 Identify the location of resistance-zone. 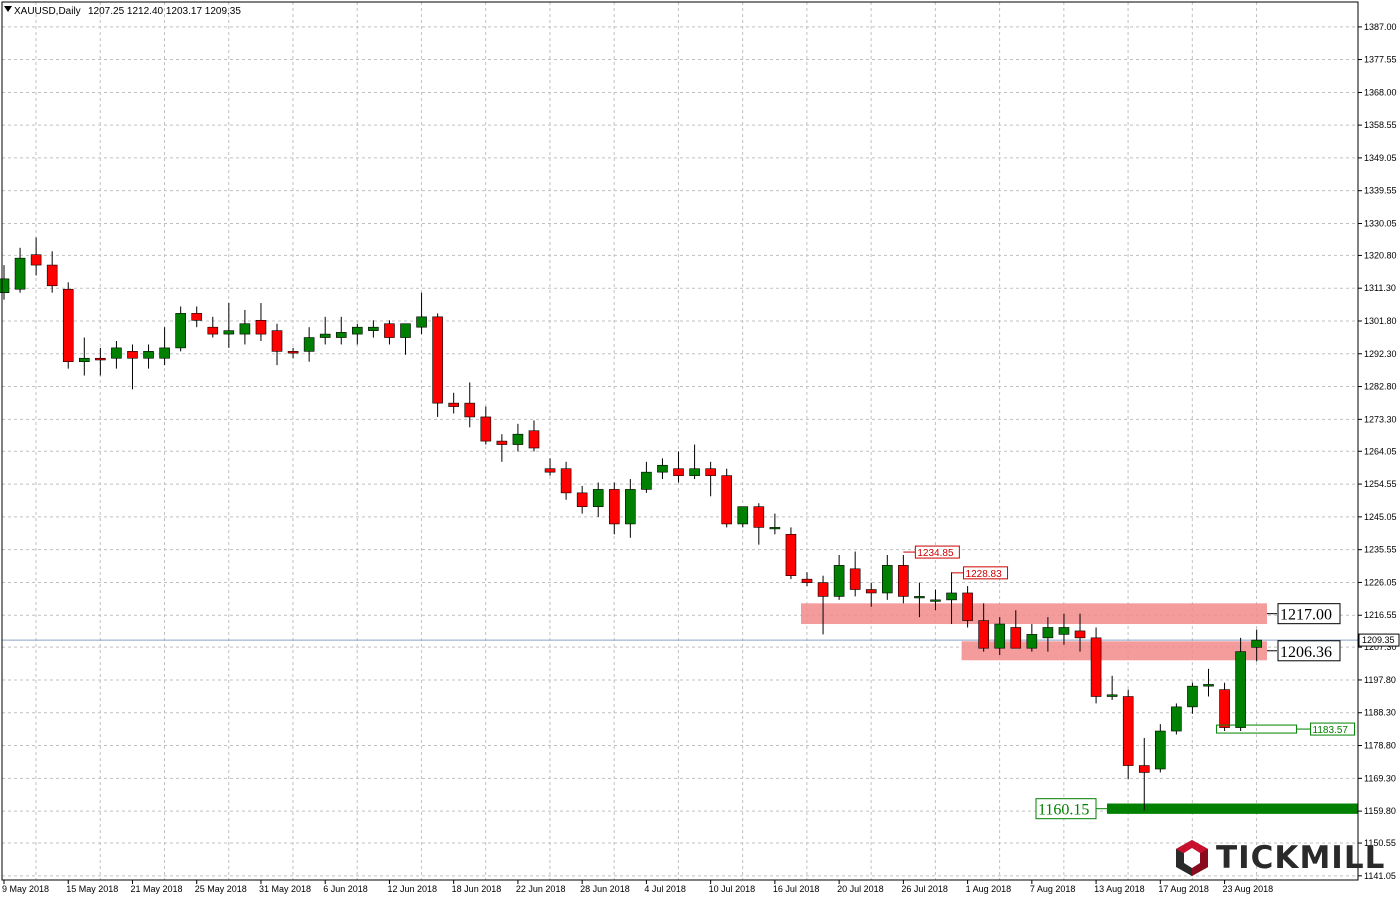
(1114, 651).